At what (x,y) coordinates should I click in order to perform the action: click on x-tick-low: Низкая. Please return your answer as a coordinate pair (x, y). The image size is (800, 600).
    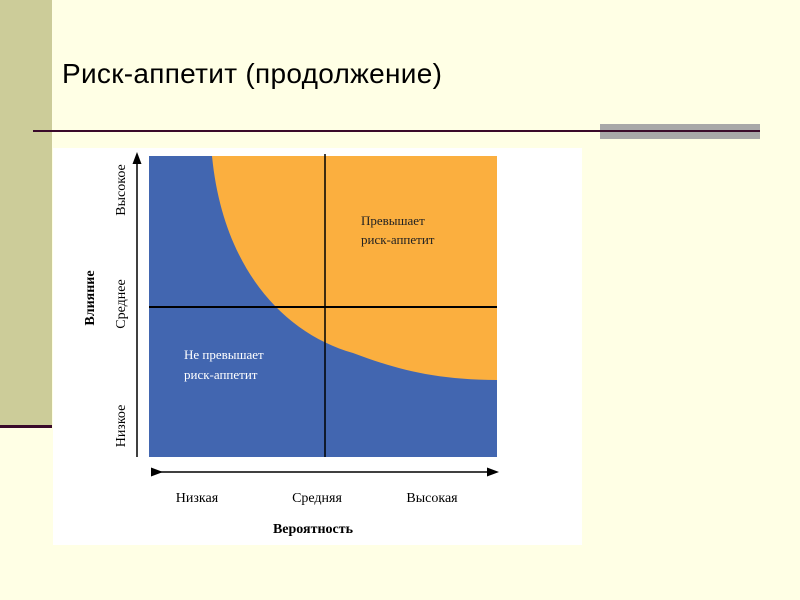
    Looking at the image, I should click on (197, 498).